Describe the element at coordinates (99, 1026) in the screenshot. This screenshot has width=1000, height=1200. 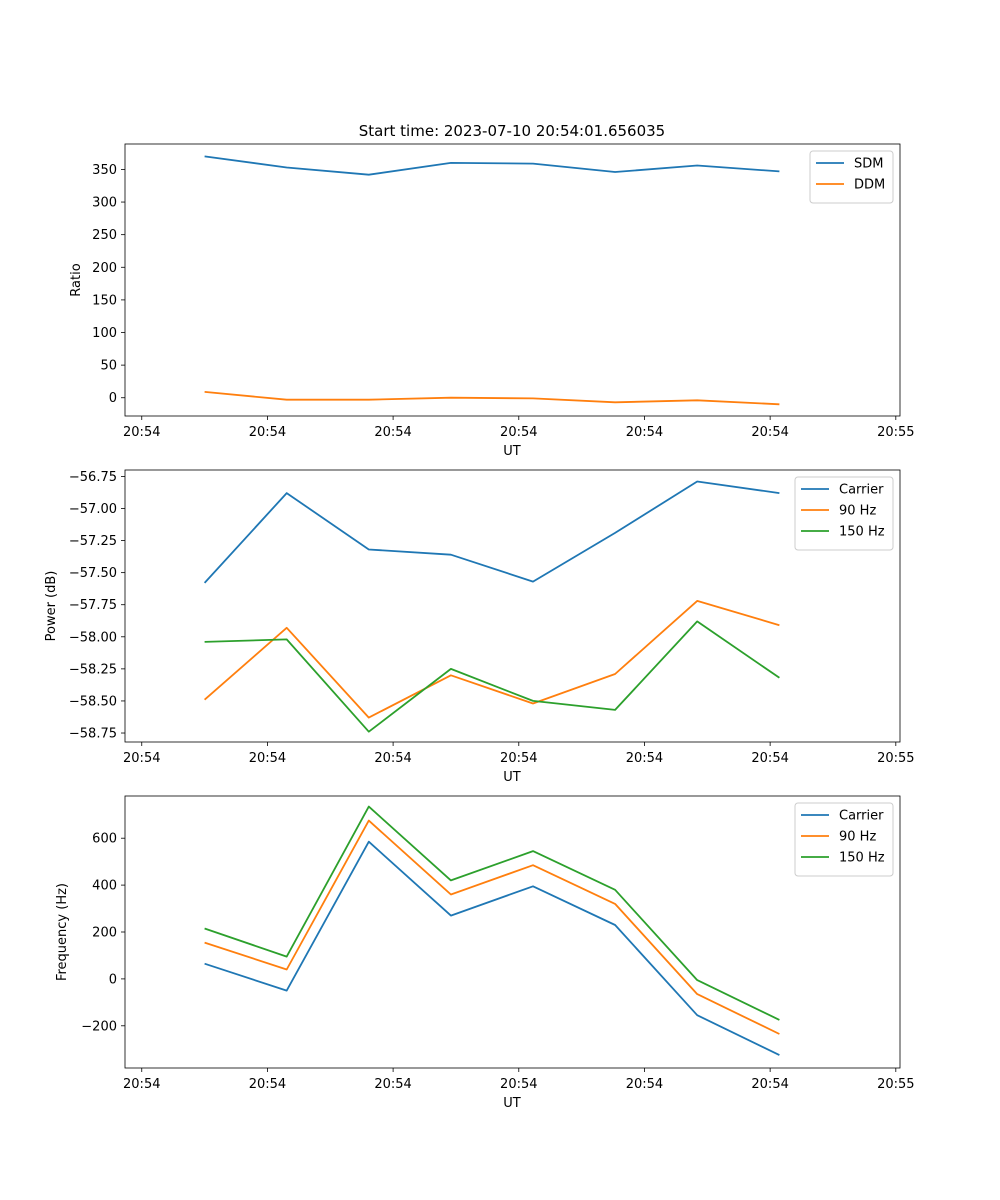
I see `y-tick-label: −200` at that location.